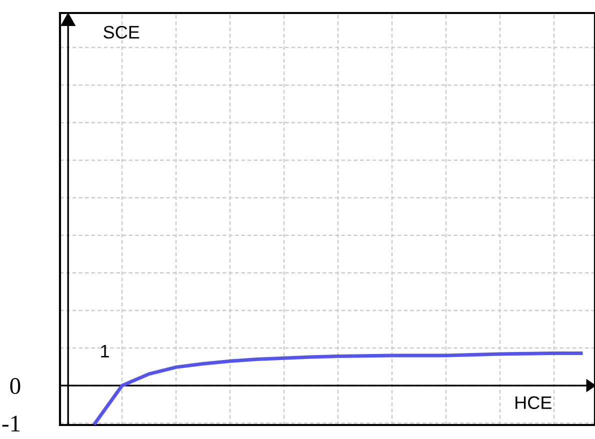 The width and height of the screenshot is (595, 439). I want to click on annotation: 1, so click(105, 351).